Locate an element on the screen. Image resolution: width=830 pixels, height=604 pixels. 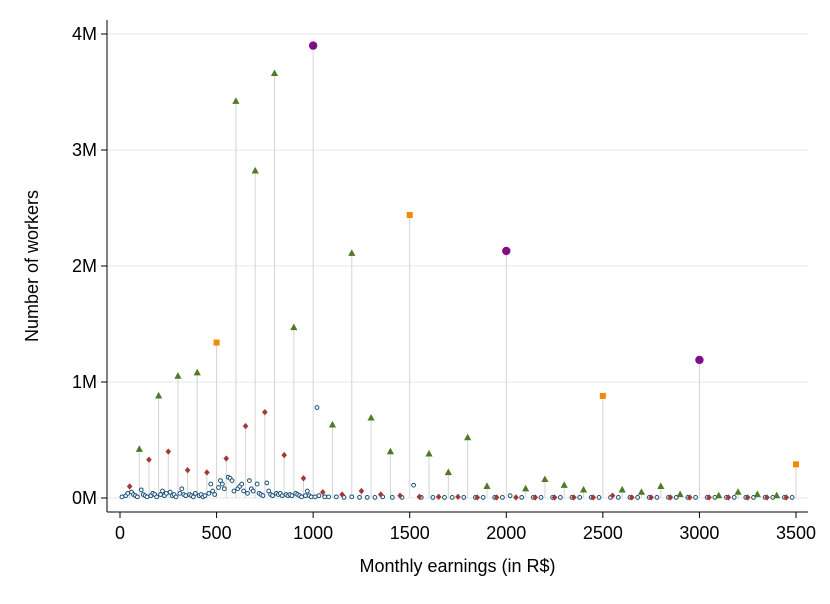
x-tick-label: 2500 is located at coordinates (603, 533).